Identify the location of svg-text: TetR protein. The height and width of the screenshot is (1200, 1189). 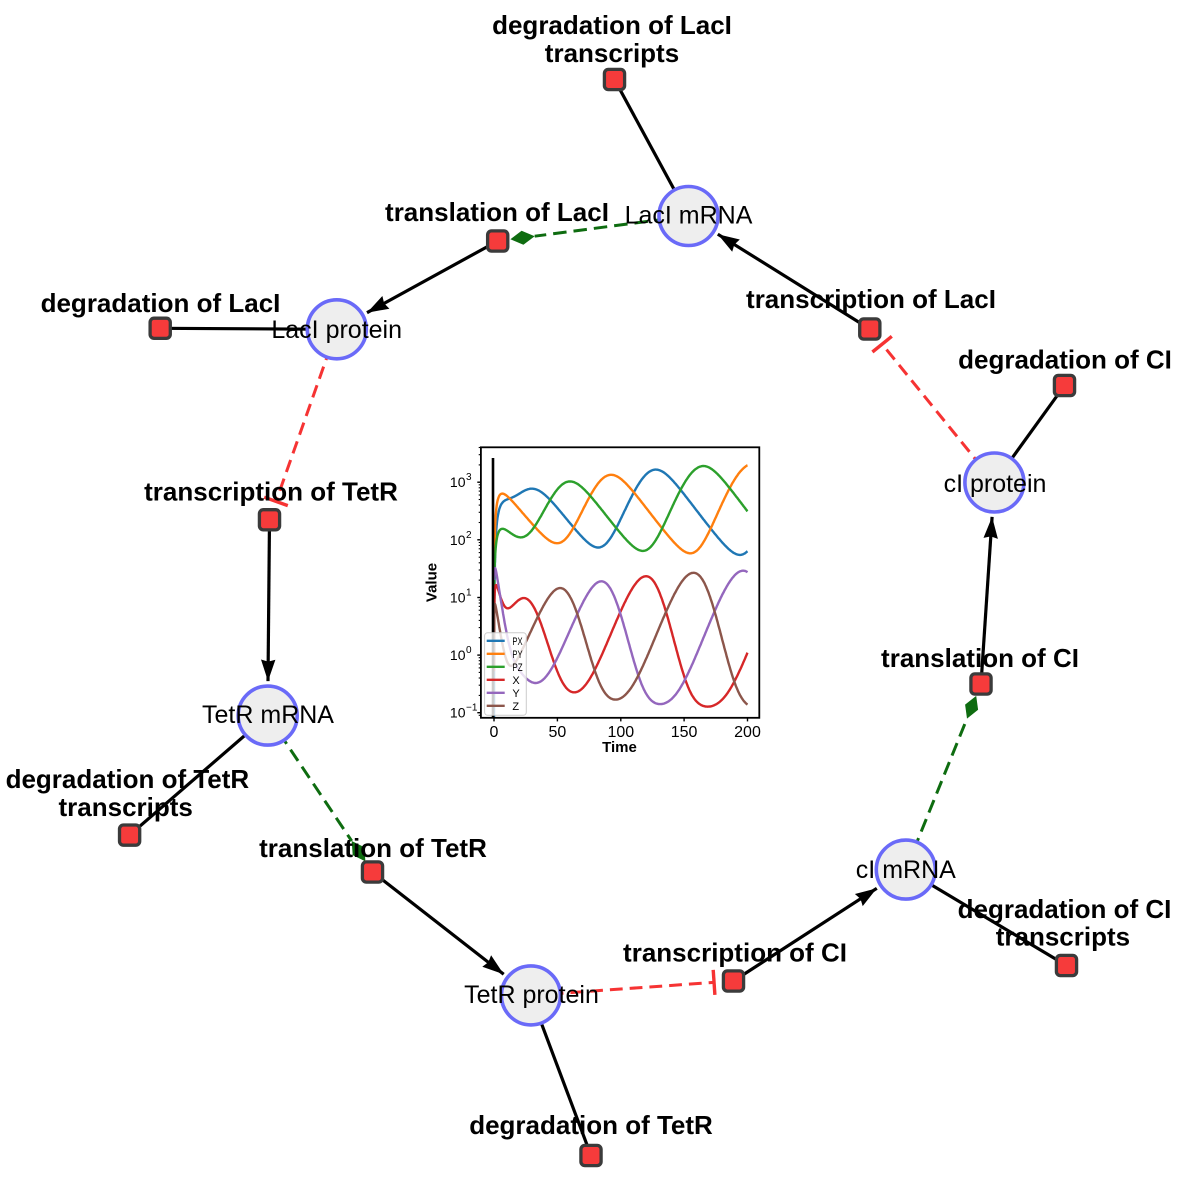
(531, 995).